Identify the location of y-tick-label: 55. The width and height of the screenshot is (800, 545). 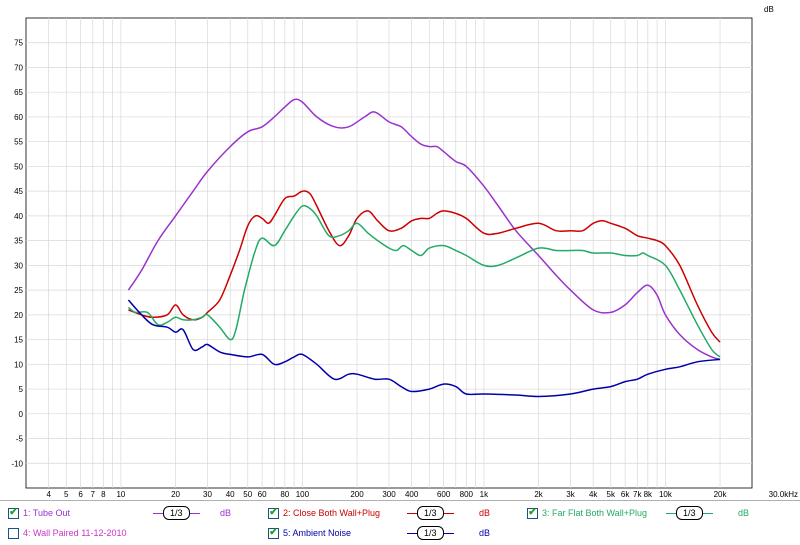
(18, 142).